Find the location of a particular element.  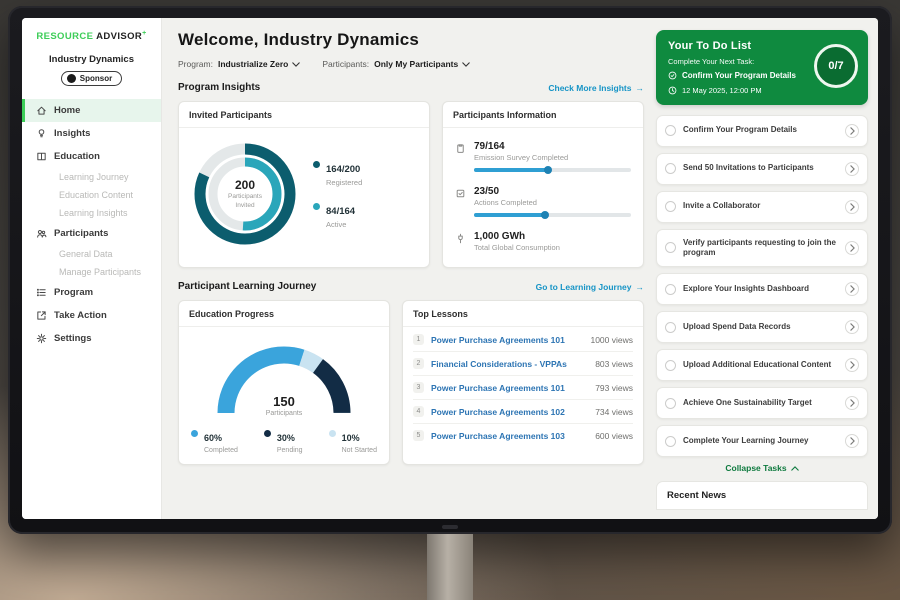

sidebar-item-education: Education is located at coordinates (91, 156).